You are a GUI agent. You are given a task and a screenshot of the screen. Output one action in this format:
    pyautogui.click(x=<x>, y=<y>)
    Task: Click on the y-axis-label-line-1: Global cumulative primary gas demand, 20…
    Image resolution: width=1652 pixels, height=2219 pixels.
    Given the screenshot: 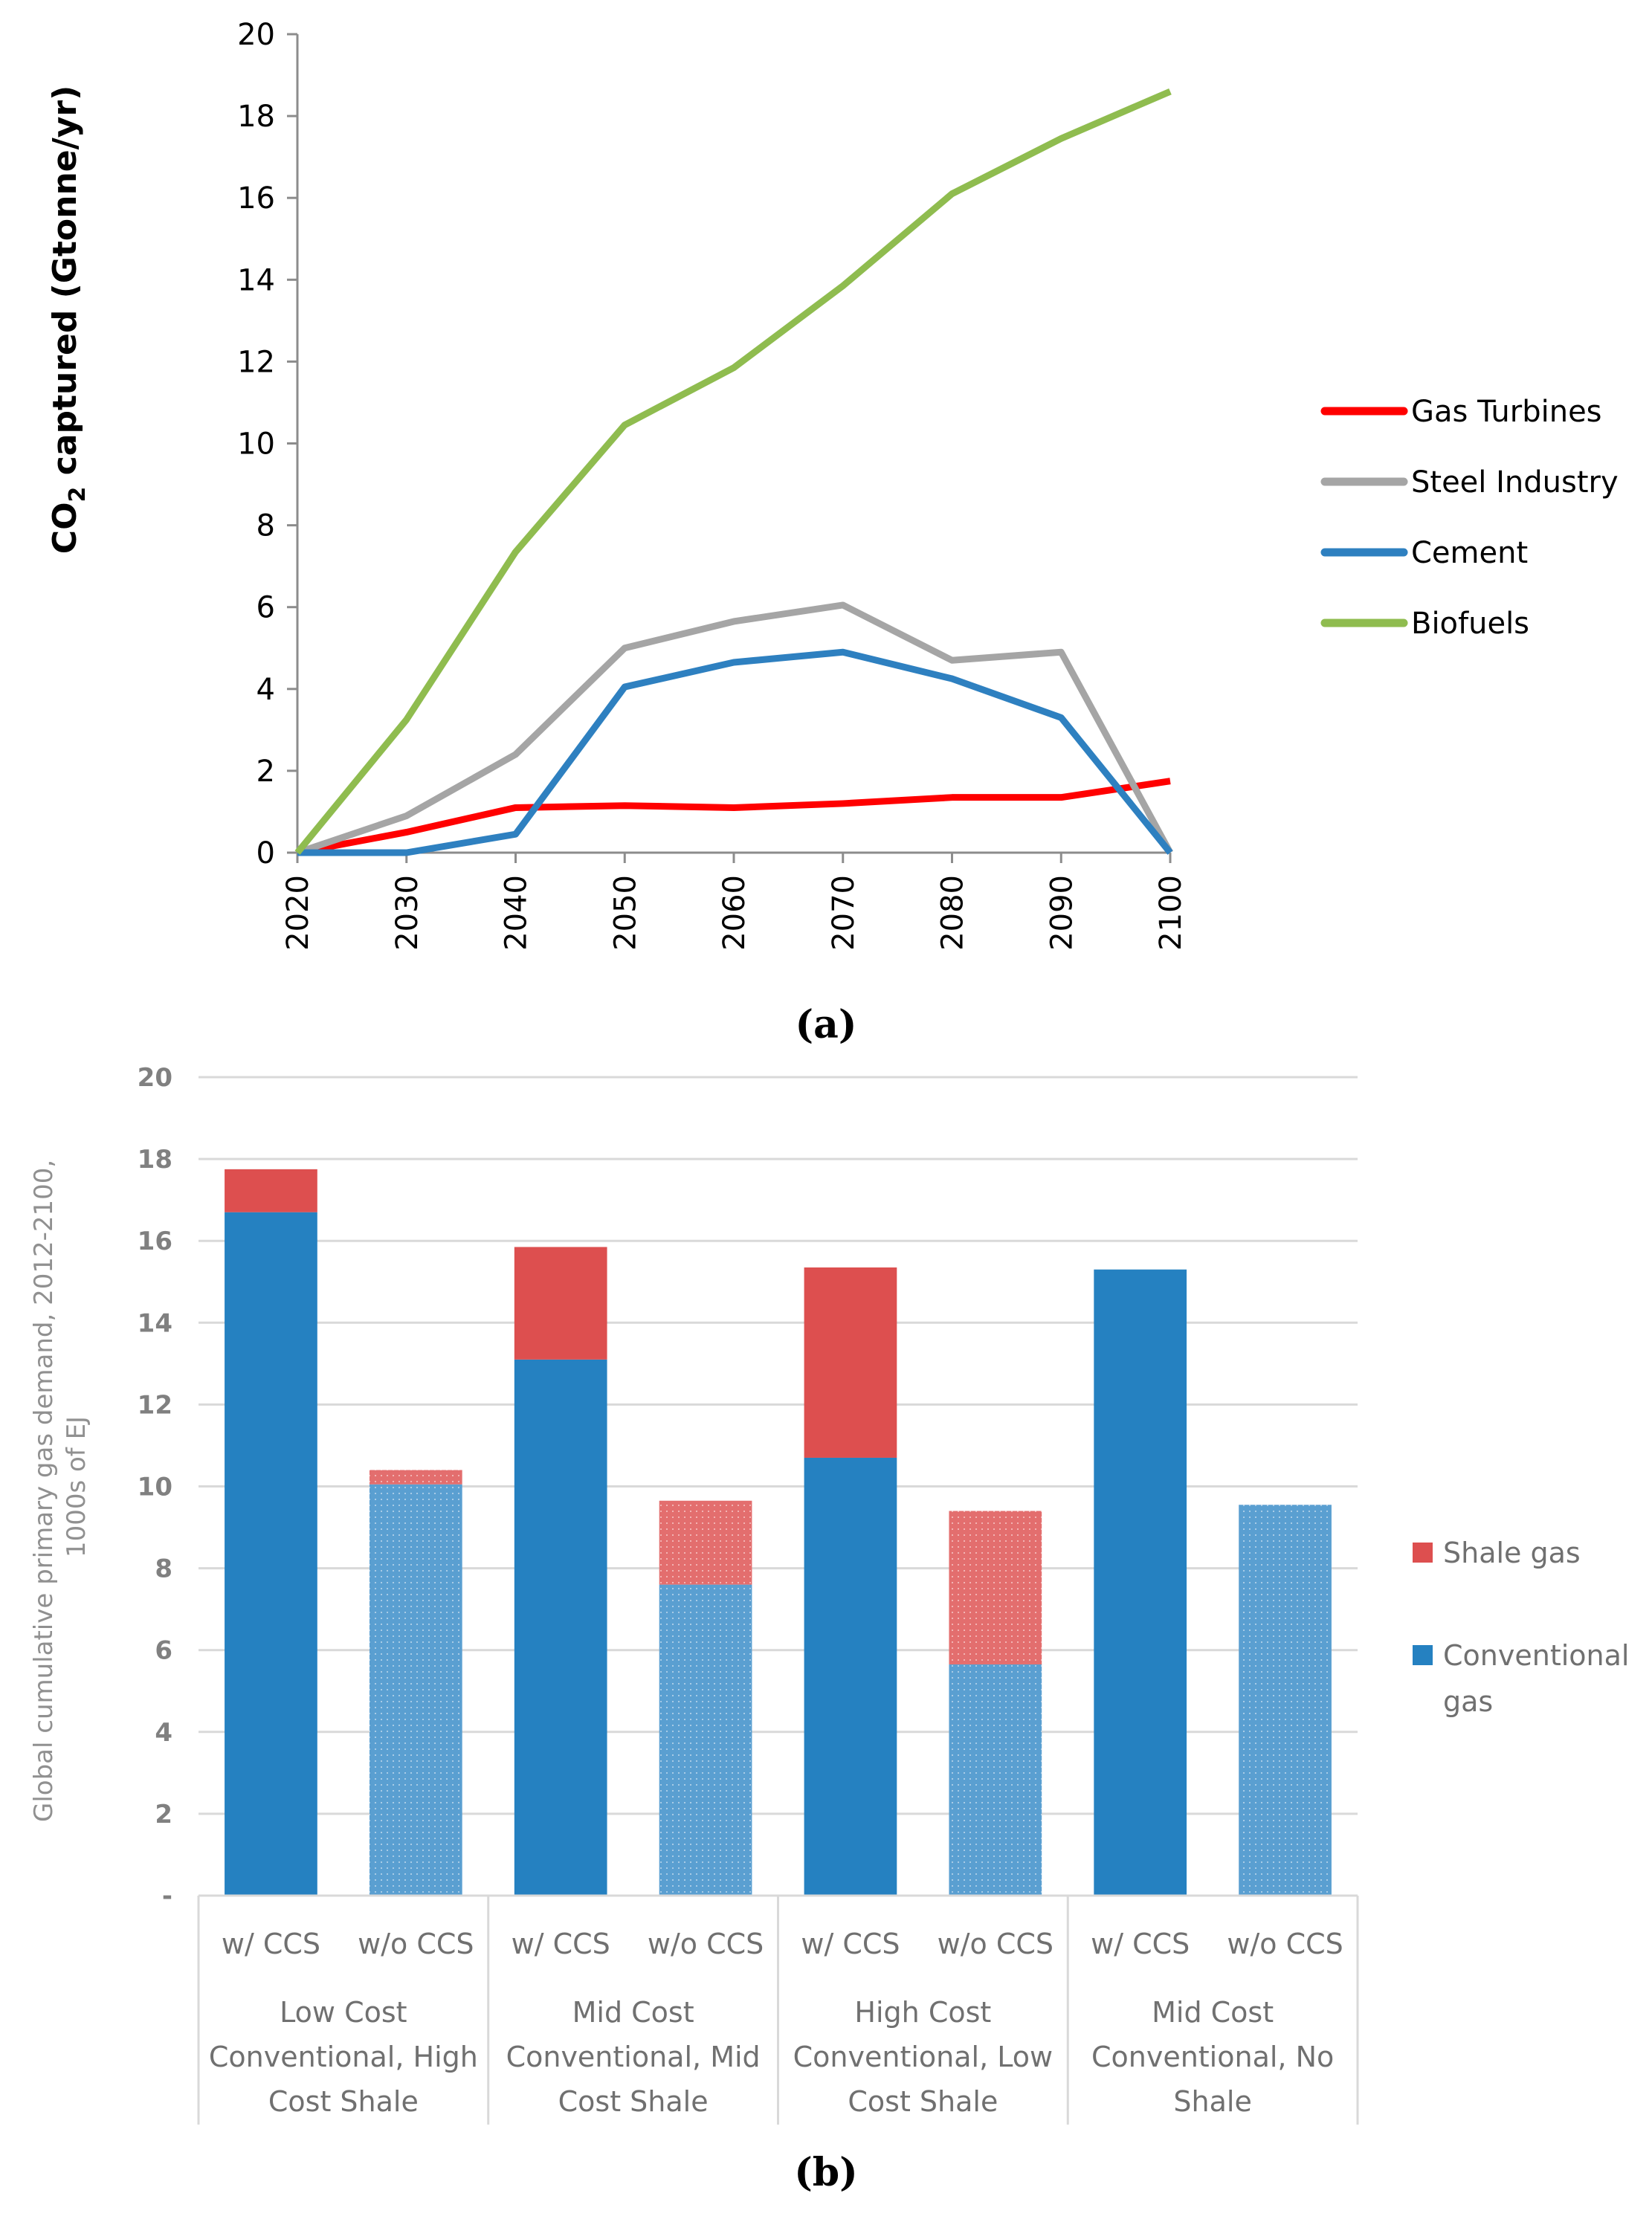 What is the action you would take?
    pyautogui.click(x=44, y=1491)
    